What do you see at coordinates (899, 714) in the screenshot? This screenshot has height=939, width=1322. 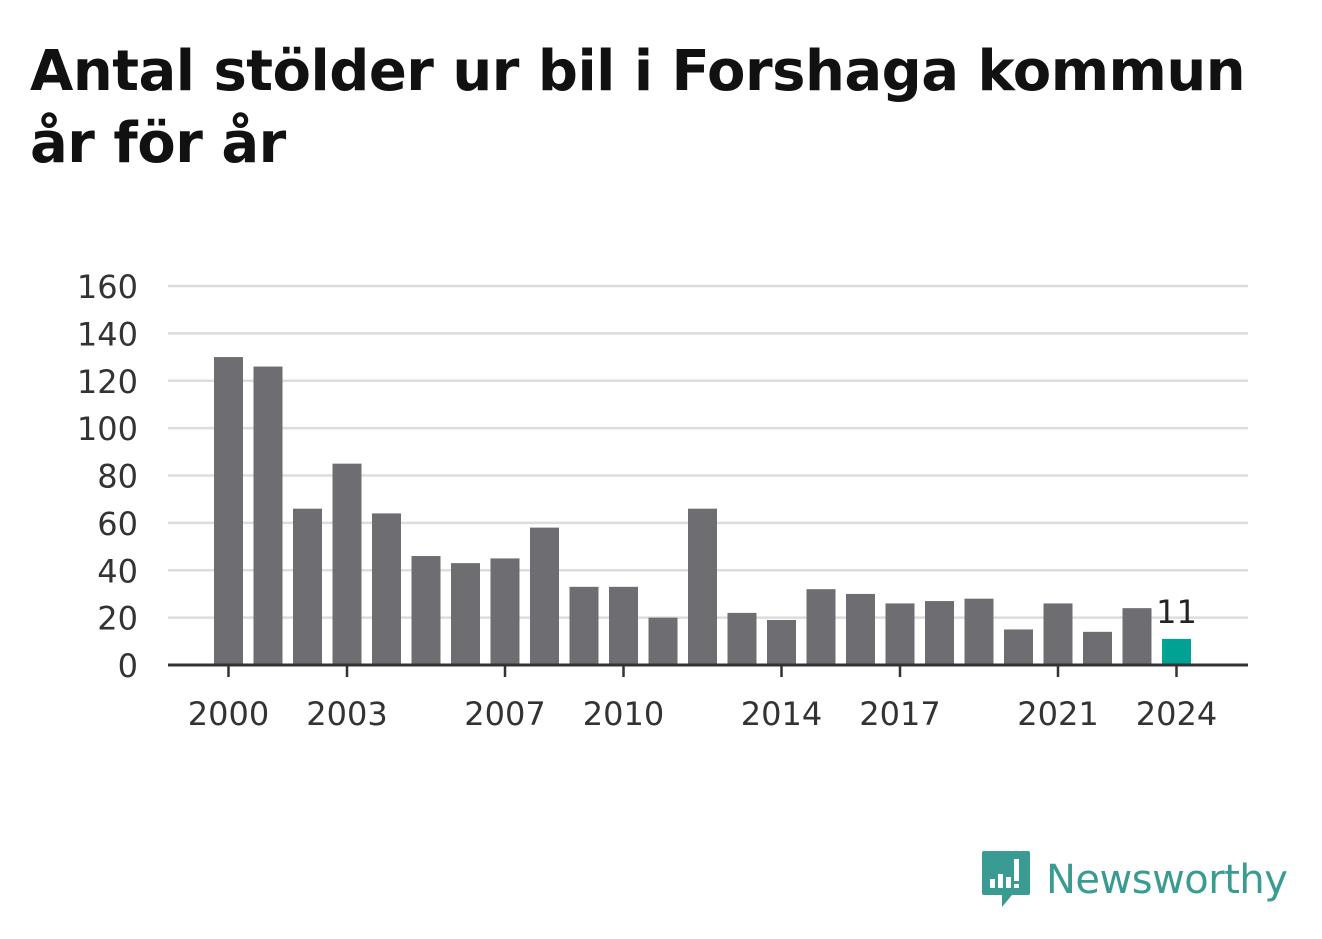 I see `x-tick-label-2017: 2017` at bounding box center [899, 714].